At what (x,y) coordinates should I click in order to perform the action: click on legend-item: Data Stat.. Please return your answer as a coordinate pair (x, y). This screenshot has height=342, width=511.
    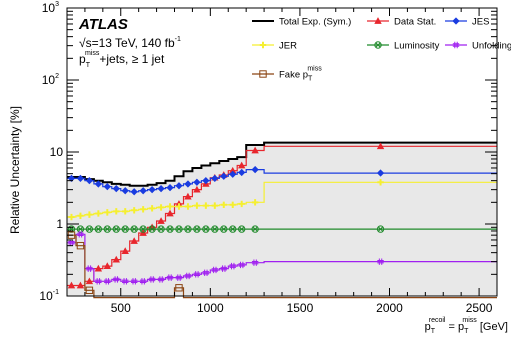
    Looking at the image, I should click on (401, 22).